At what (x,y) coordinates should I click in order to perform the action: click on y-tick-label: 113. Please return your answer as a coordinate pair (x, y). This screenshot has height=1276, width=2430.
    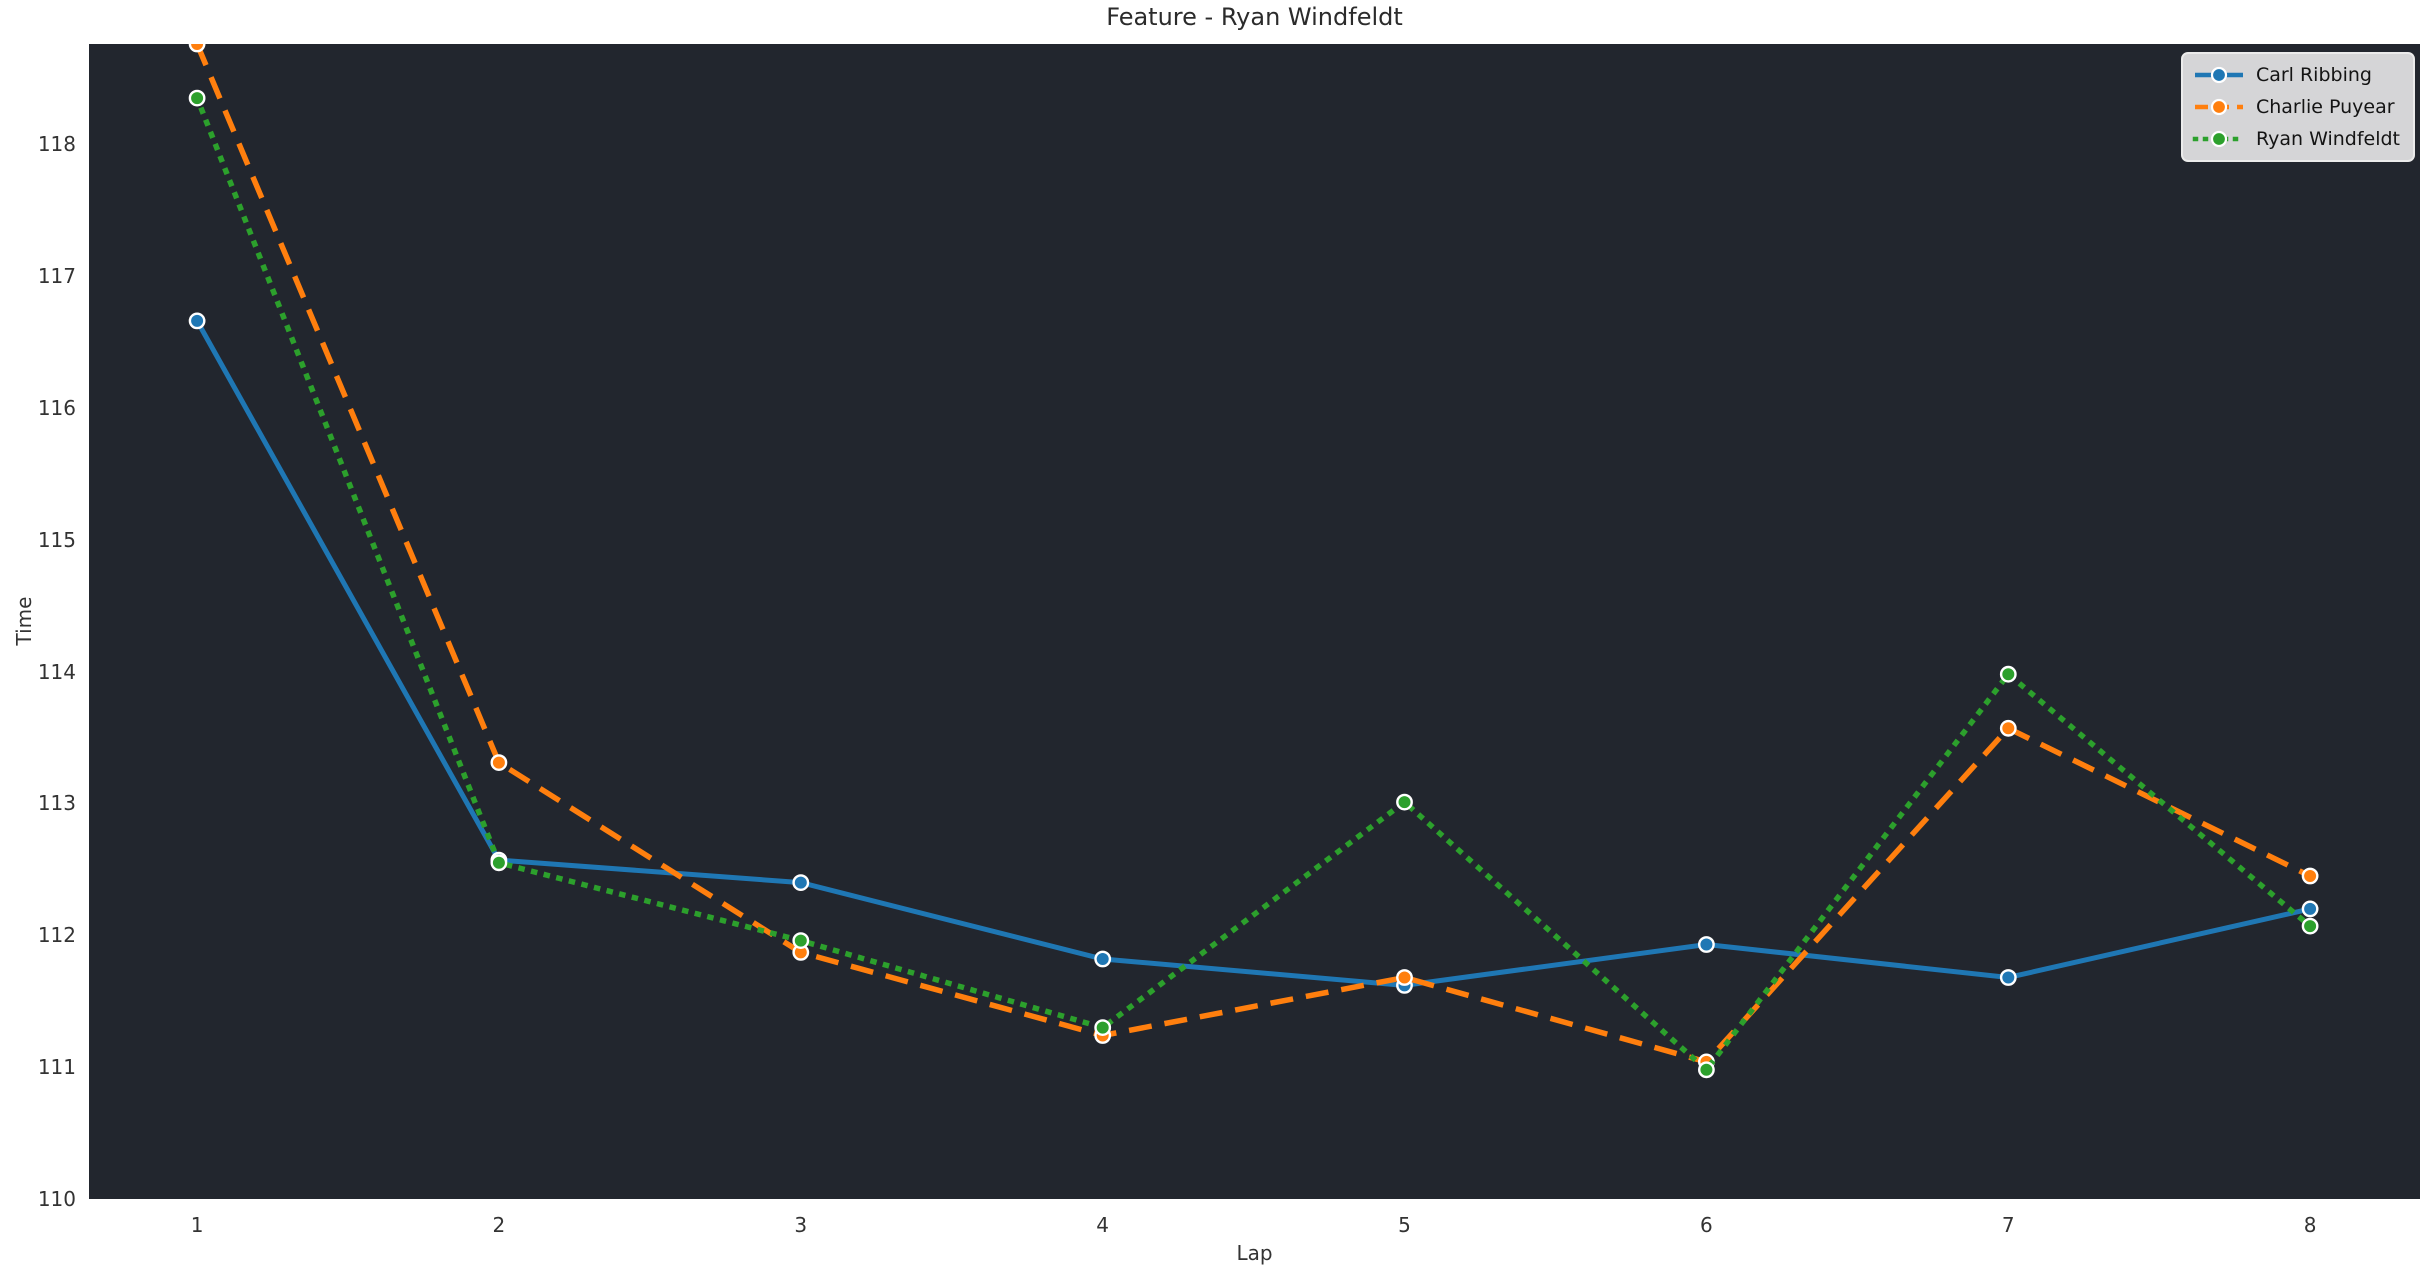
    Looking at the image, I should click on (56, 803).